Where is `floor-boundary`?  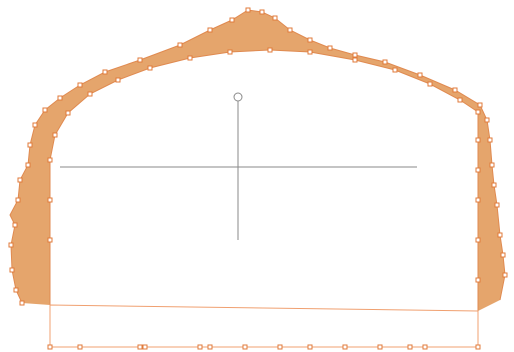
floor-boundary is located at coordinates (264, 326).